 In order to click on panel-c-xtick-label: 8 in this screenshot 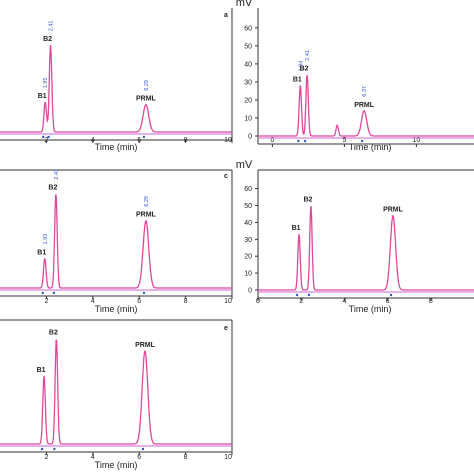, I will do `click(186, 301)`.